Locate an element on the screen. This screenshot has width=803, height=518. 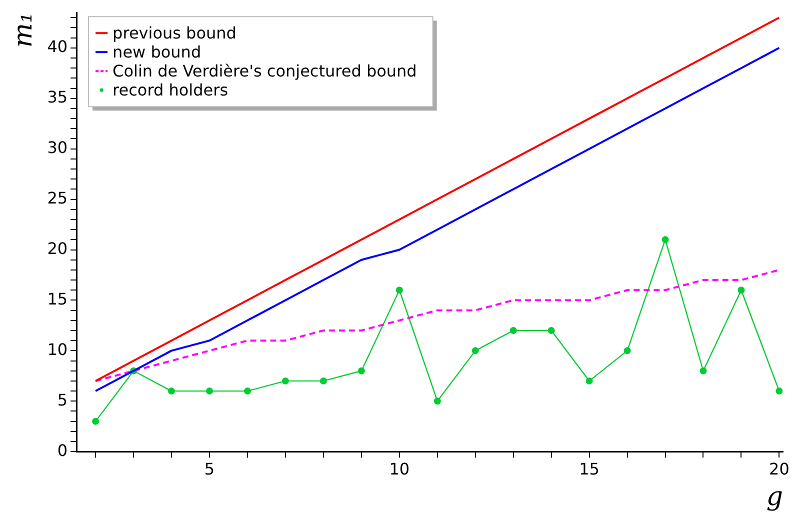
x-tick-label: 20 is located at coordinates (779, 468).